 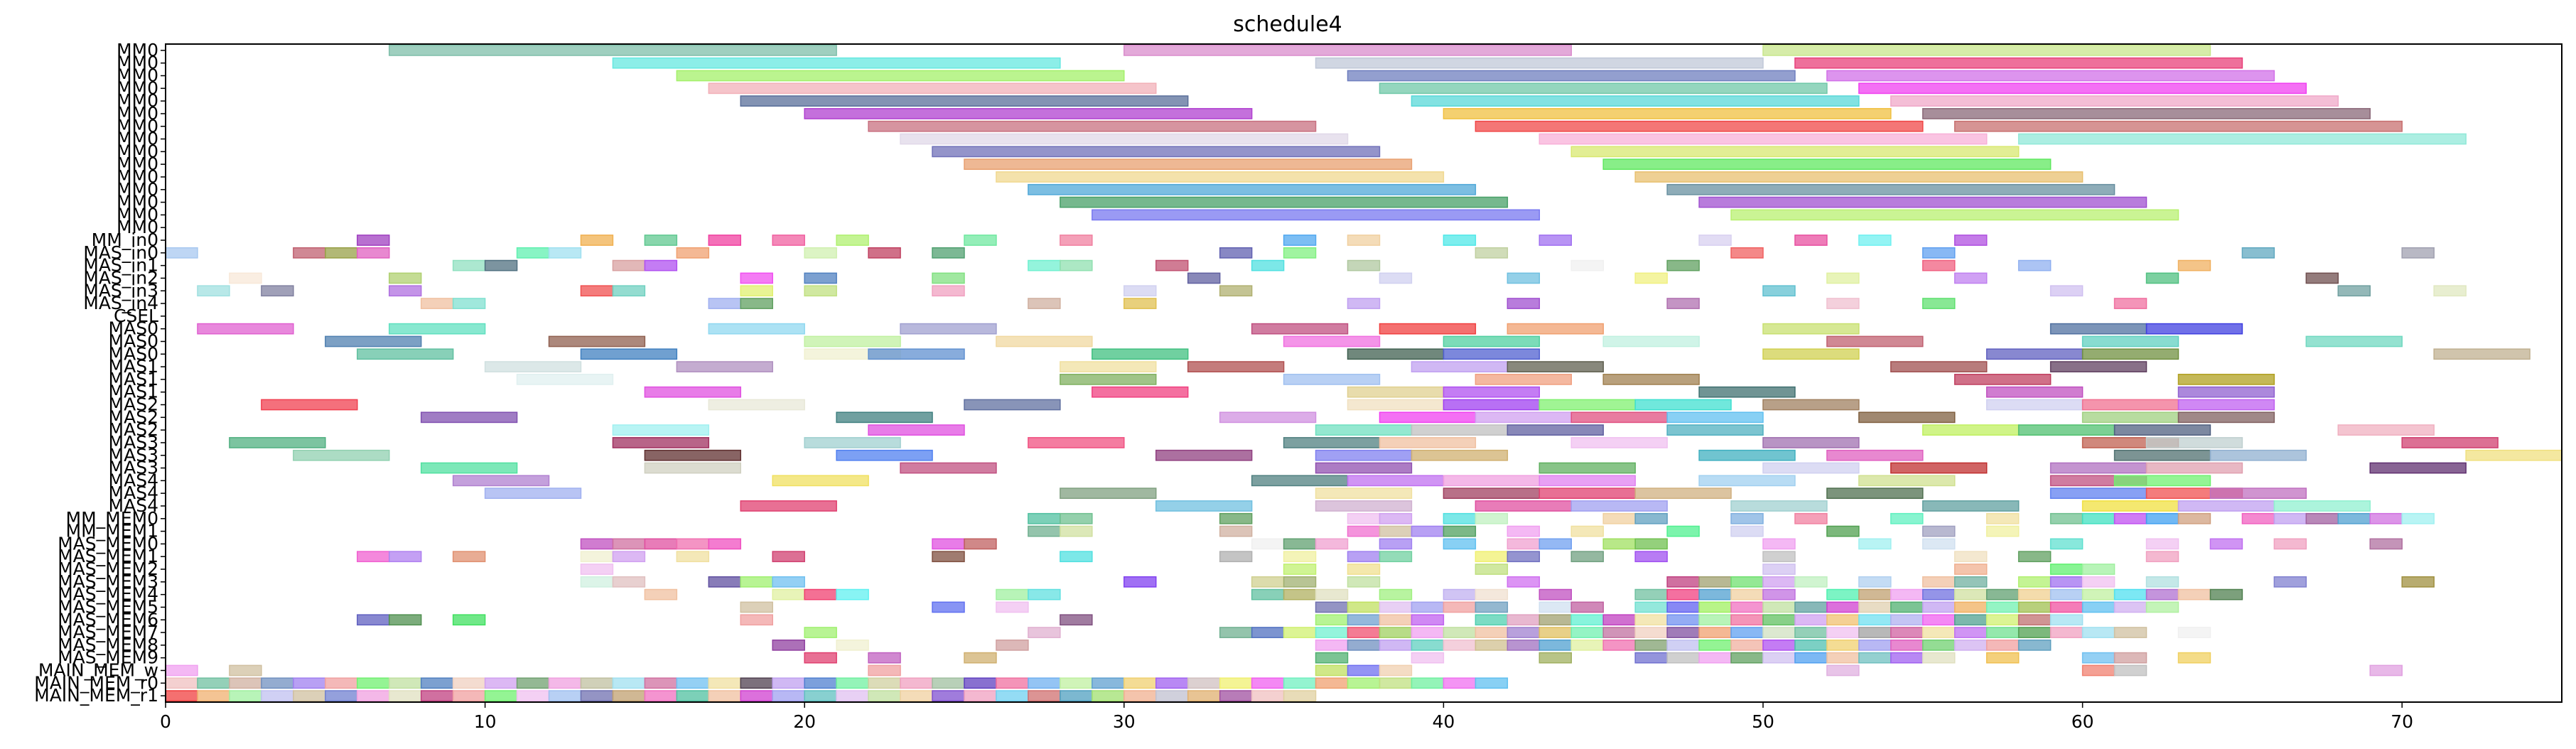 I want to click on y-tick-label: MAS3, so click(x=133, y=468).